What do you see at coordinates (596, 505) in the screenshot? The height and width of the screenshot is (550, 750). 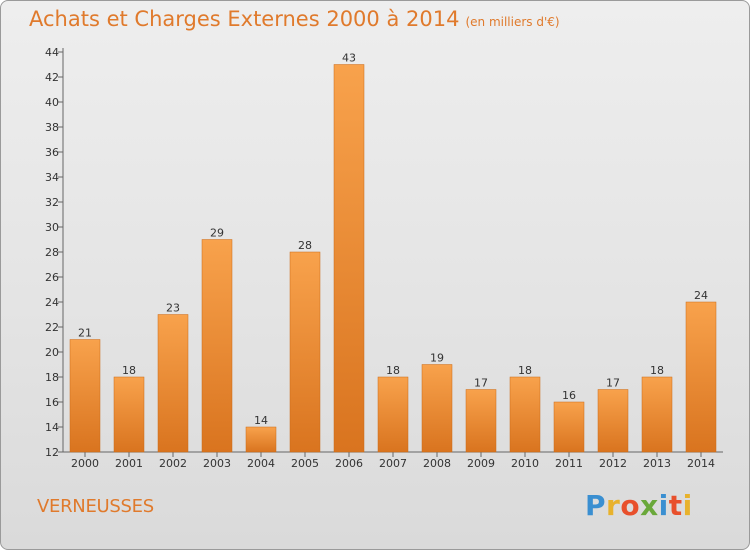 I see `logo-letter: P` at bounding box center [596, 505].